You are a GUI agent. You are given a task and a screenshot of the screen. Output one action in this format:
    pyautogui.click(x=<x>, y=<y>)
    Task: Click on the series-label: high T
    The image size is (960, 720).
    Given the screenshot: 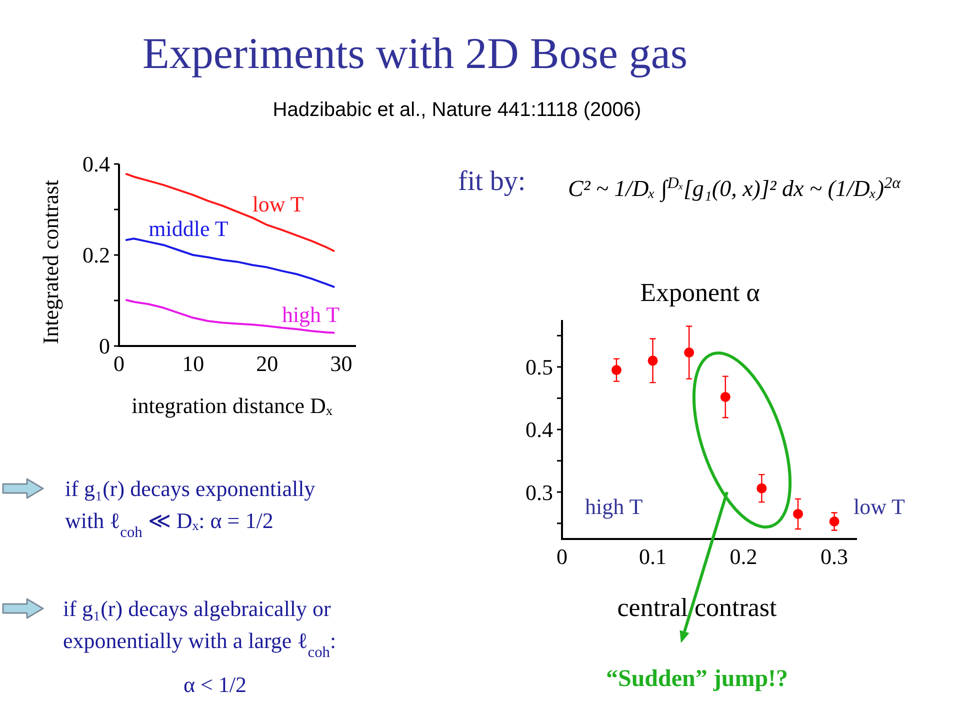 What is the action you would take?
    pyautogui.click(x=311, y=314)
    